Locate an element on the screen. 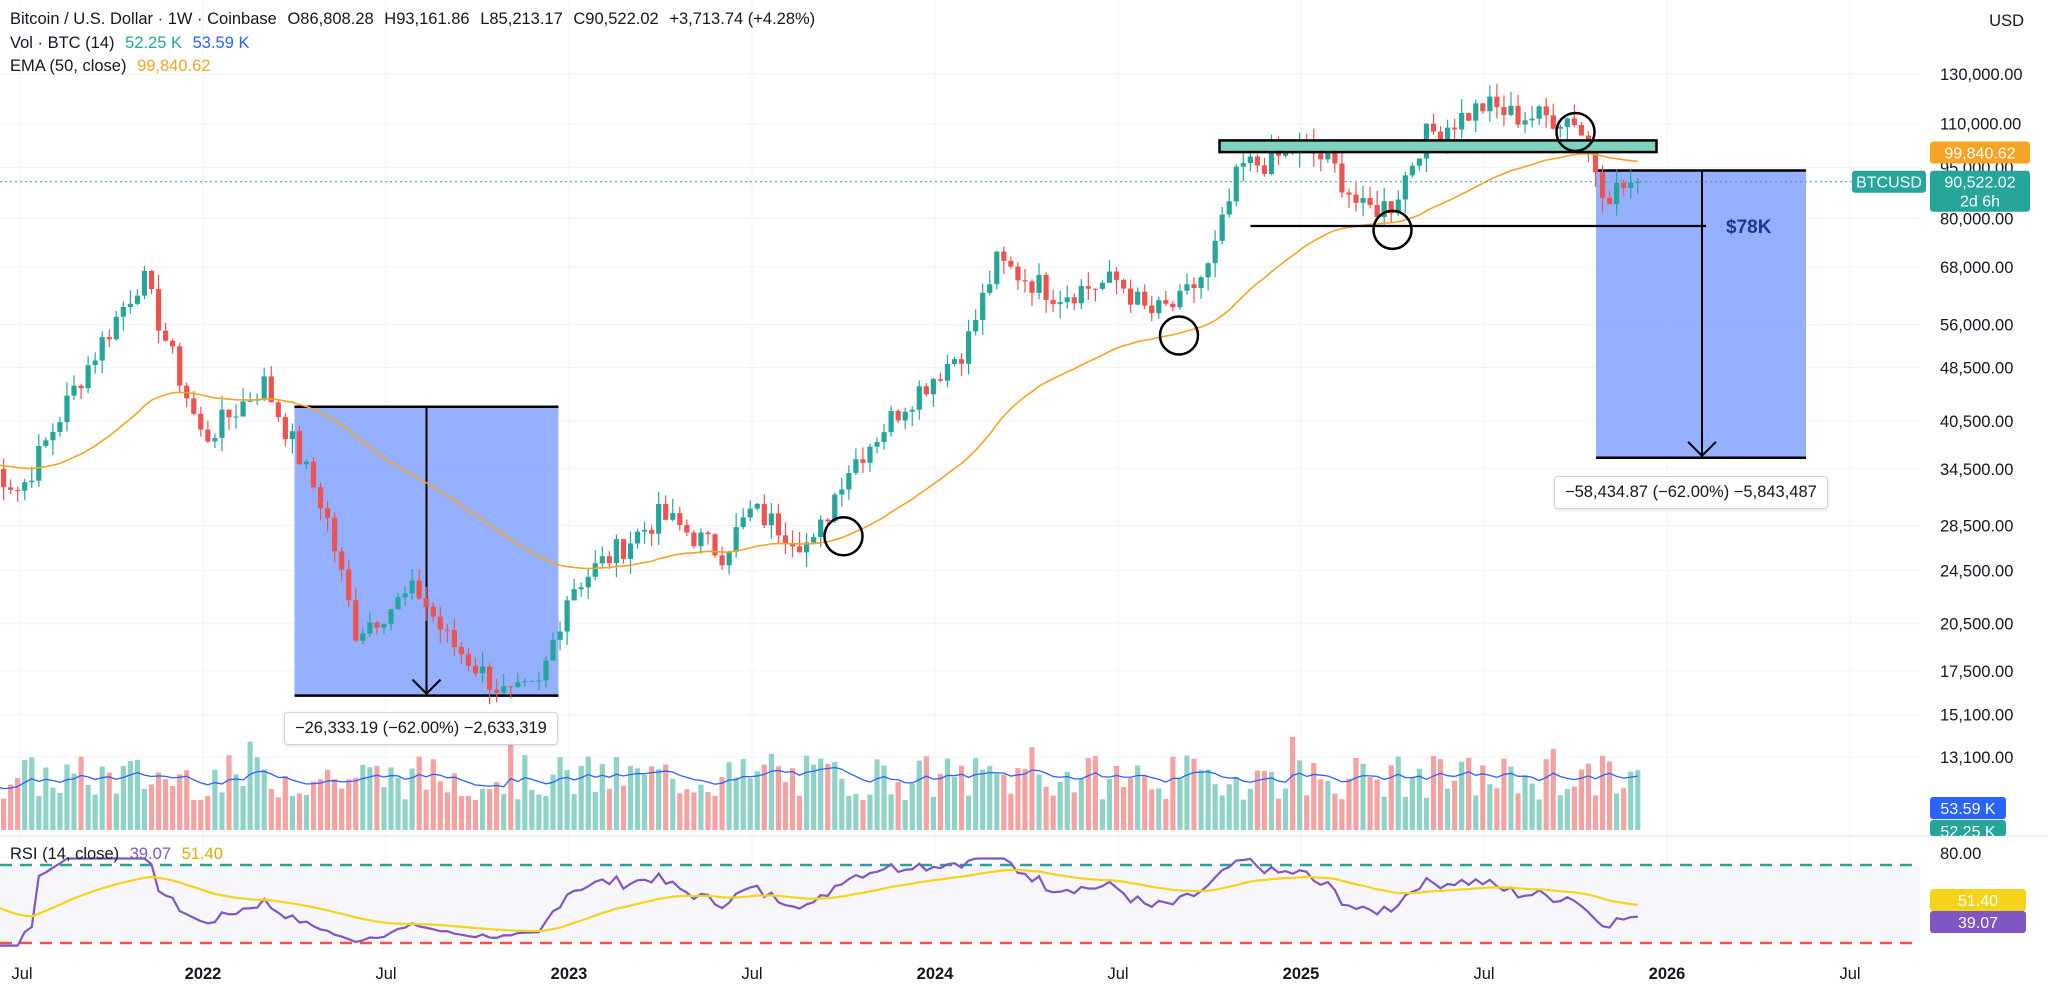 The width and height of the screenshot is (2048, 990). rsi-value-2: 51.40 is located at coordinates (202, 854).